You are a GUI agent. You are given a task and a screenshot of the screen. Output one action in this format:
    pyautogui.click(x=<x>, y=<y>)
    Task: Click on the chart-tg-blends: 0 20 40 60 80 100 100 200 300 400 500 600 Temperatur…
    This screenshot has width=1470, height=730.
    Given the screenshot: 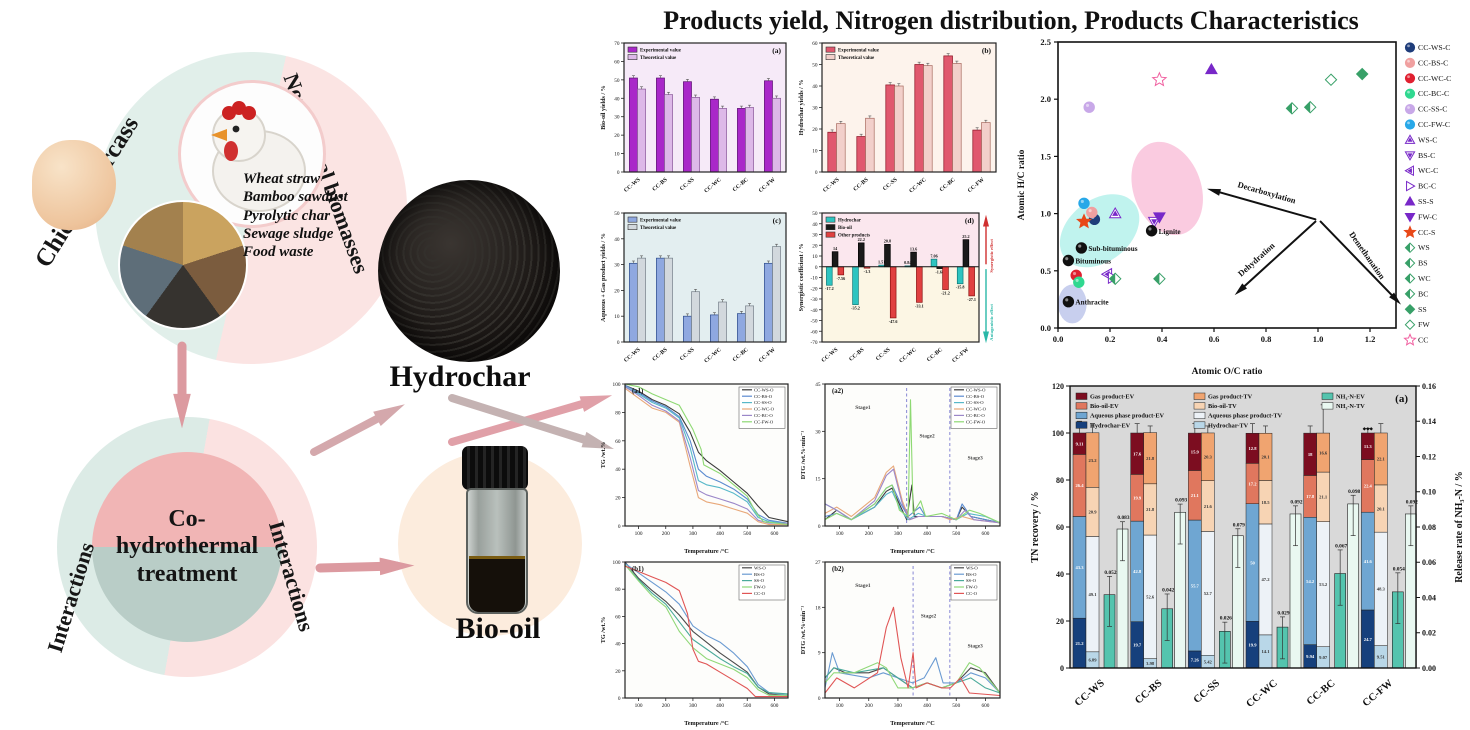 What is the action you would take?
    pyautogui.click(x=694, y=468)
    